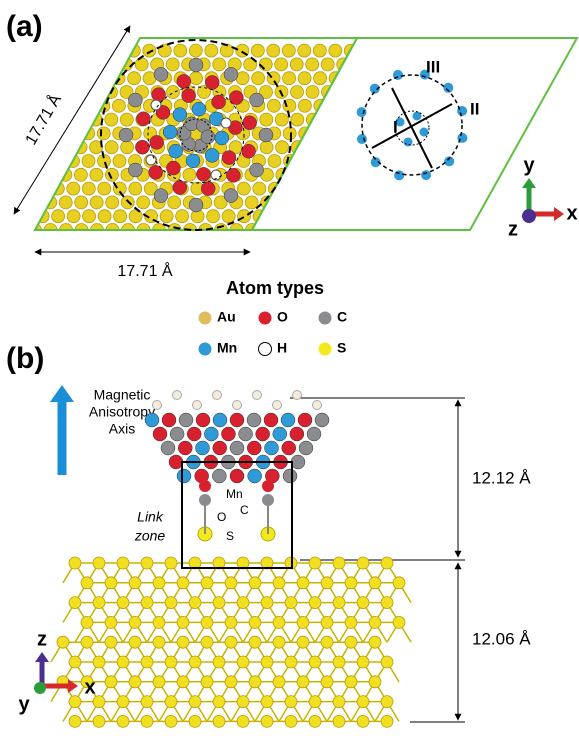 Image resolution: width=579 pixels, height=740 pixels. I want to click on axis-label: y, so click(529, 165).